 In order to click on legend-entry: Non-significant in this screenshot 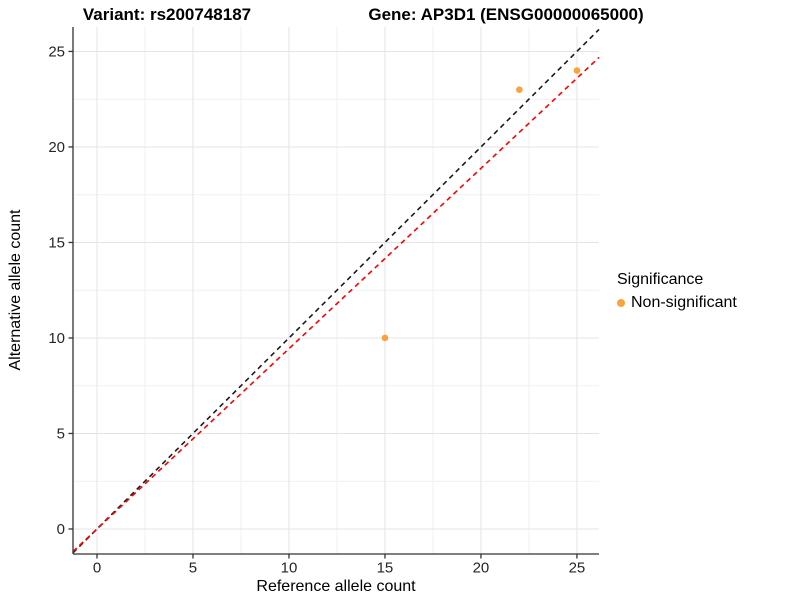, I will do `click(677, 303)`.